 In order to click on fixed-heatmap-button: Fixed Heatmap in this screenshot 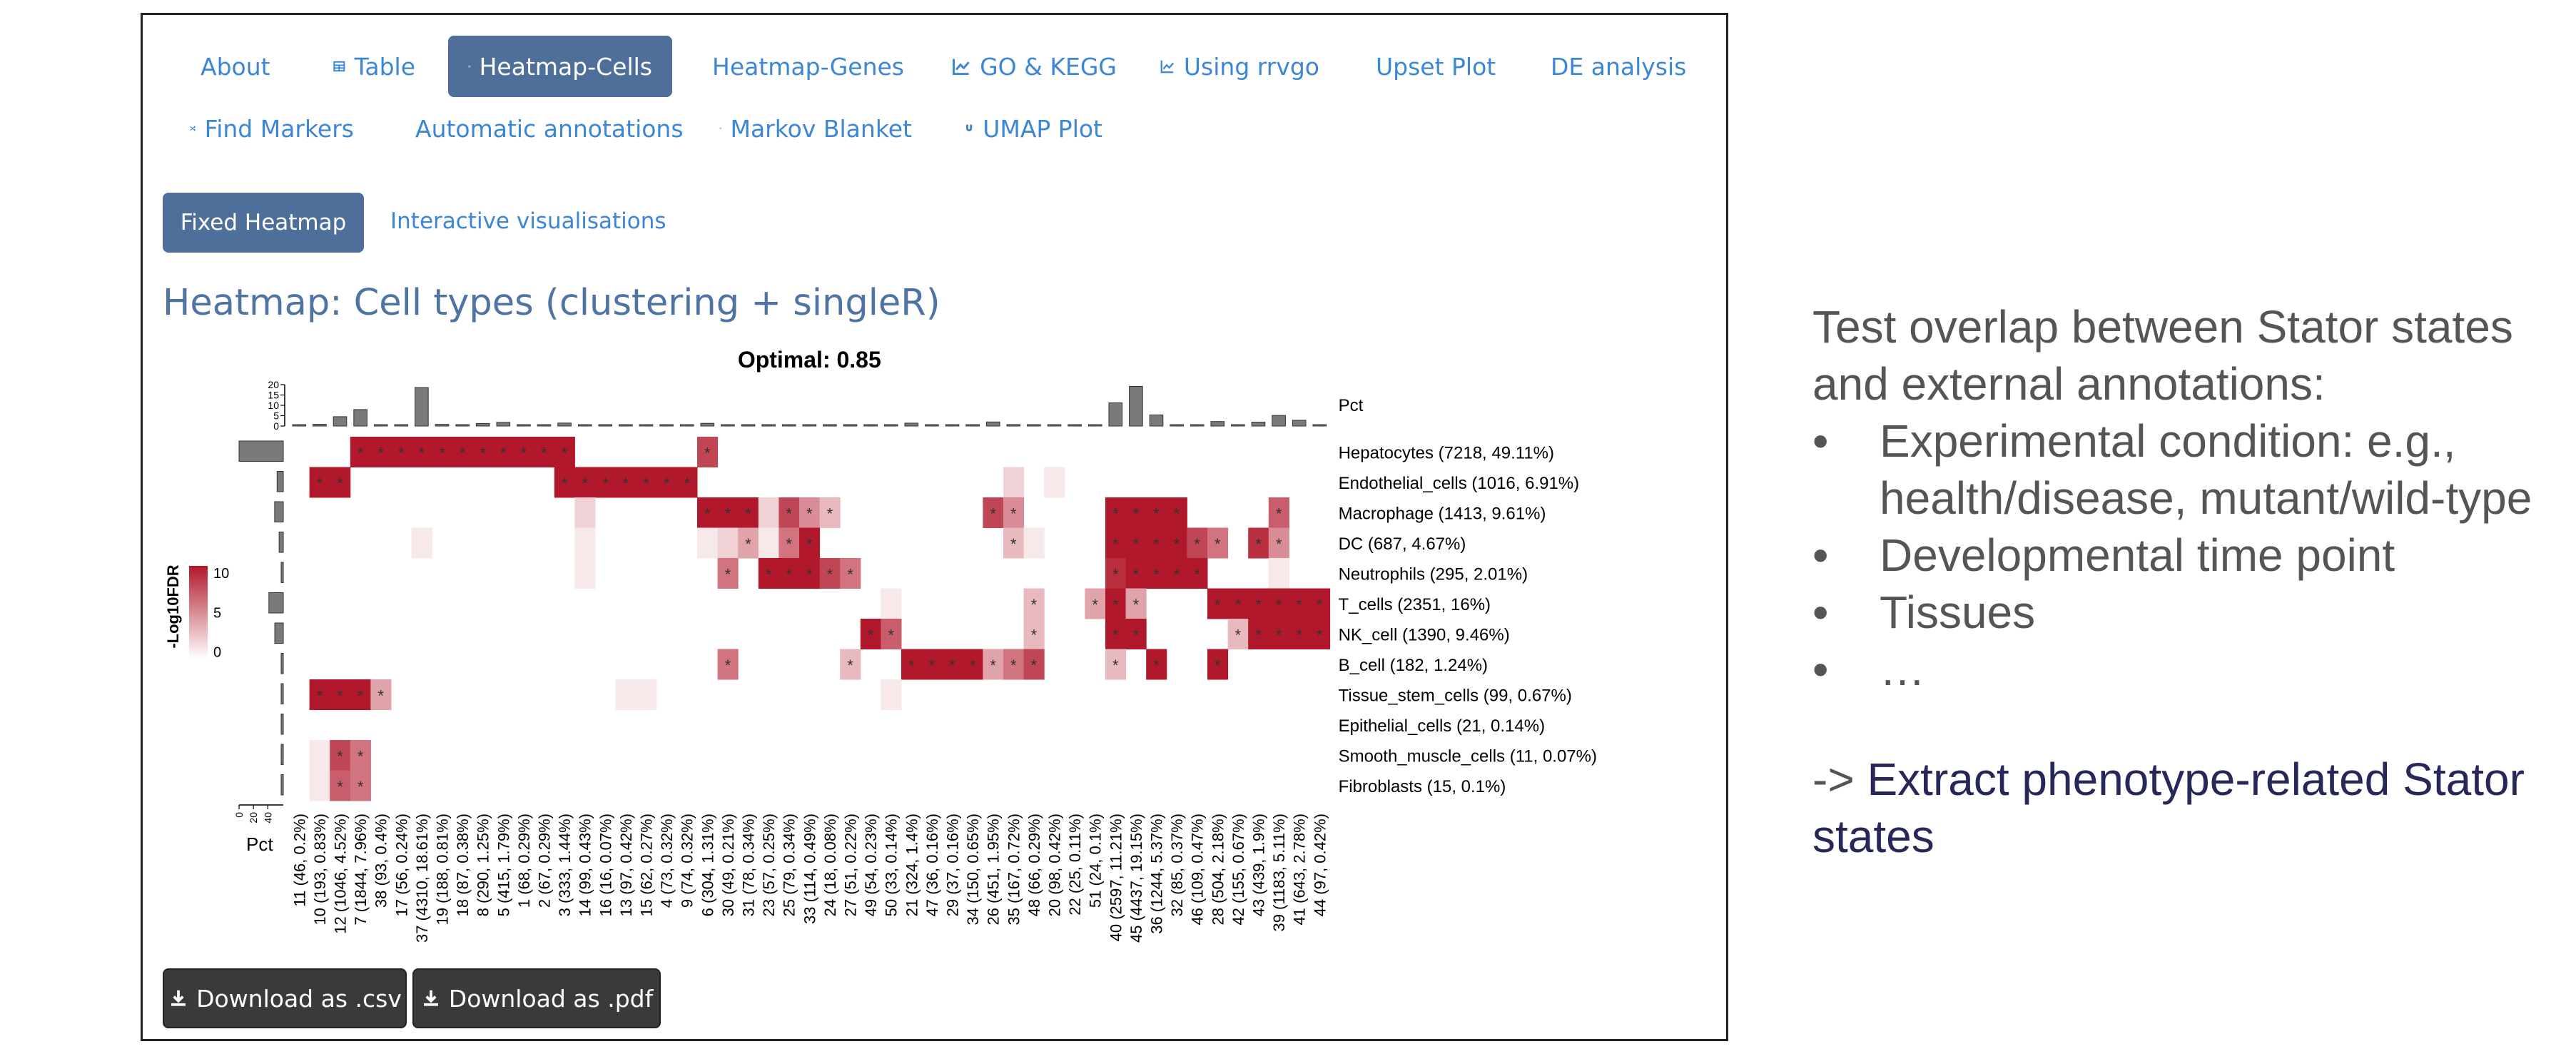, I will do `click(263, 223)`.